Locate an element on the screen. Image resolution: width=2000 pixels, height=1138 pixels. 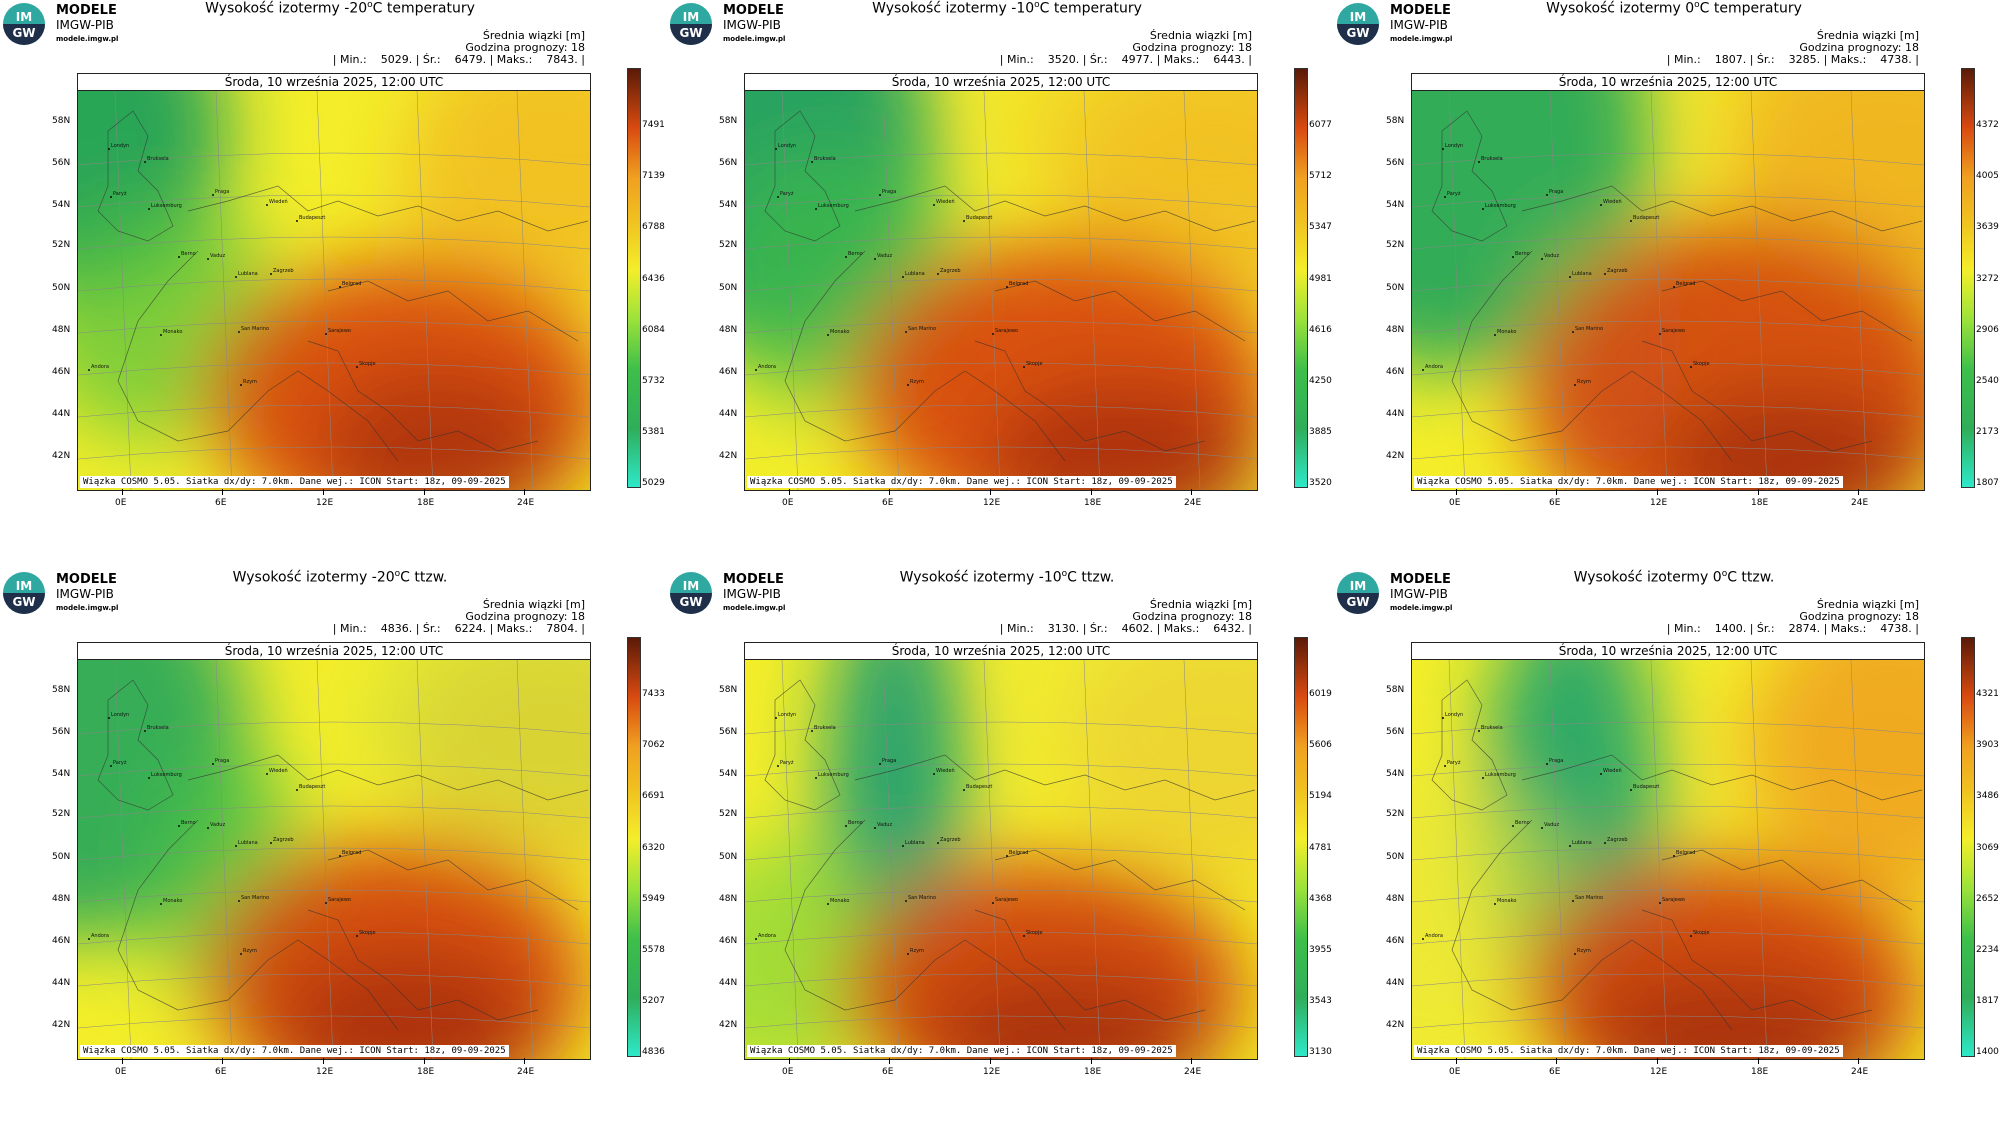
city-label: Paryż is located at coordinates (1454, 194).